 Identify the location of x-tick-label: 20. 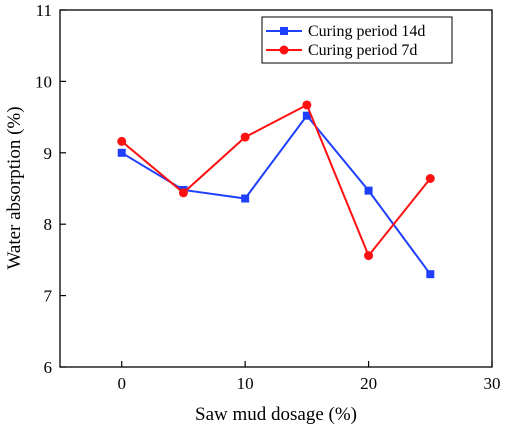
(368, 383).